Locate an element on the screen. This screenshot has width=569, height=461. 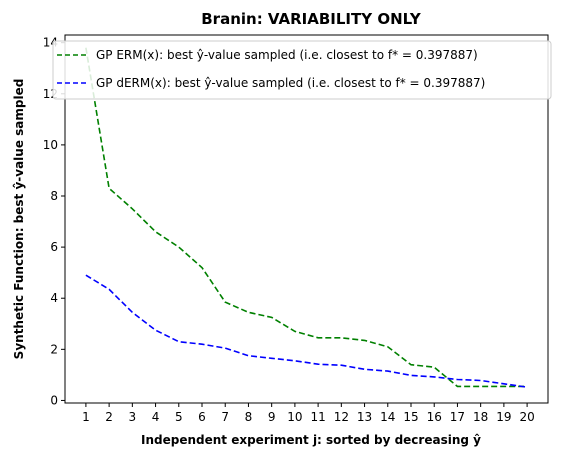
y-tick-label: 8 is located at coordinates (54, 196).